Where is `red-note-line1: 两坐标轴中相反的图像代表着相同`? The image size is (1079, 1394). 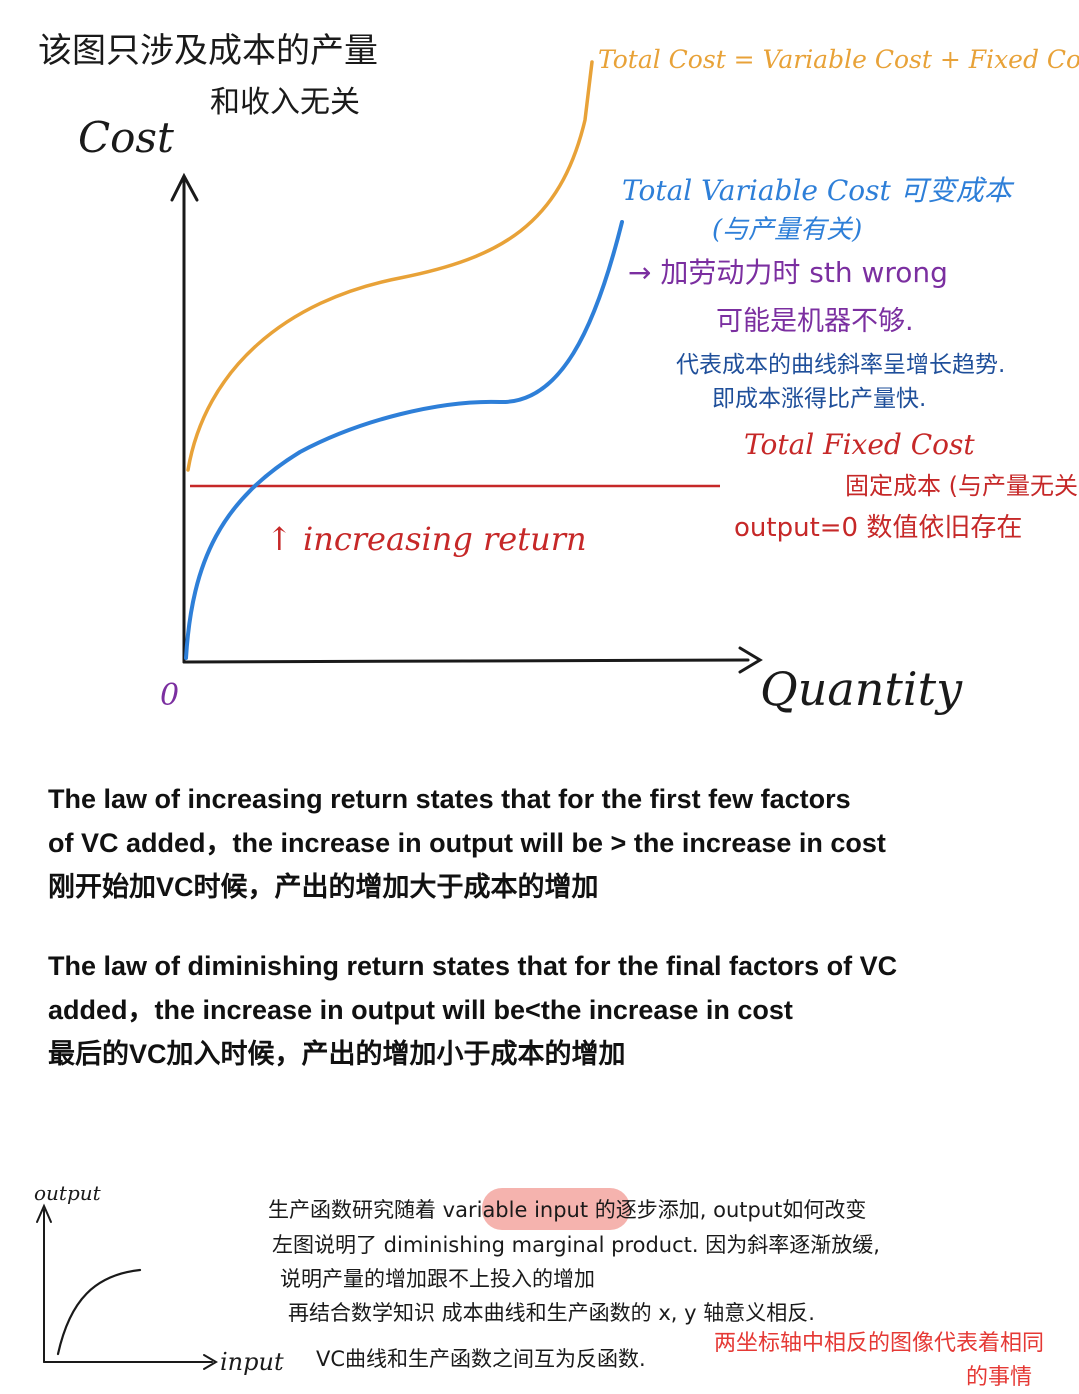 red-note-line1: 两坐标轴中相反的图像代表着相同 is located at coordinates (879, 1343).